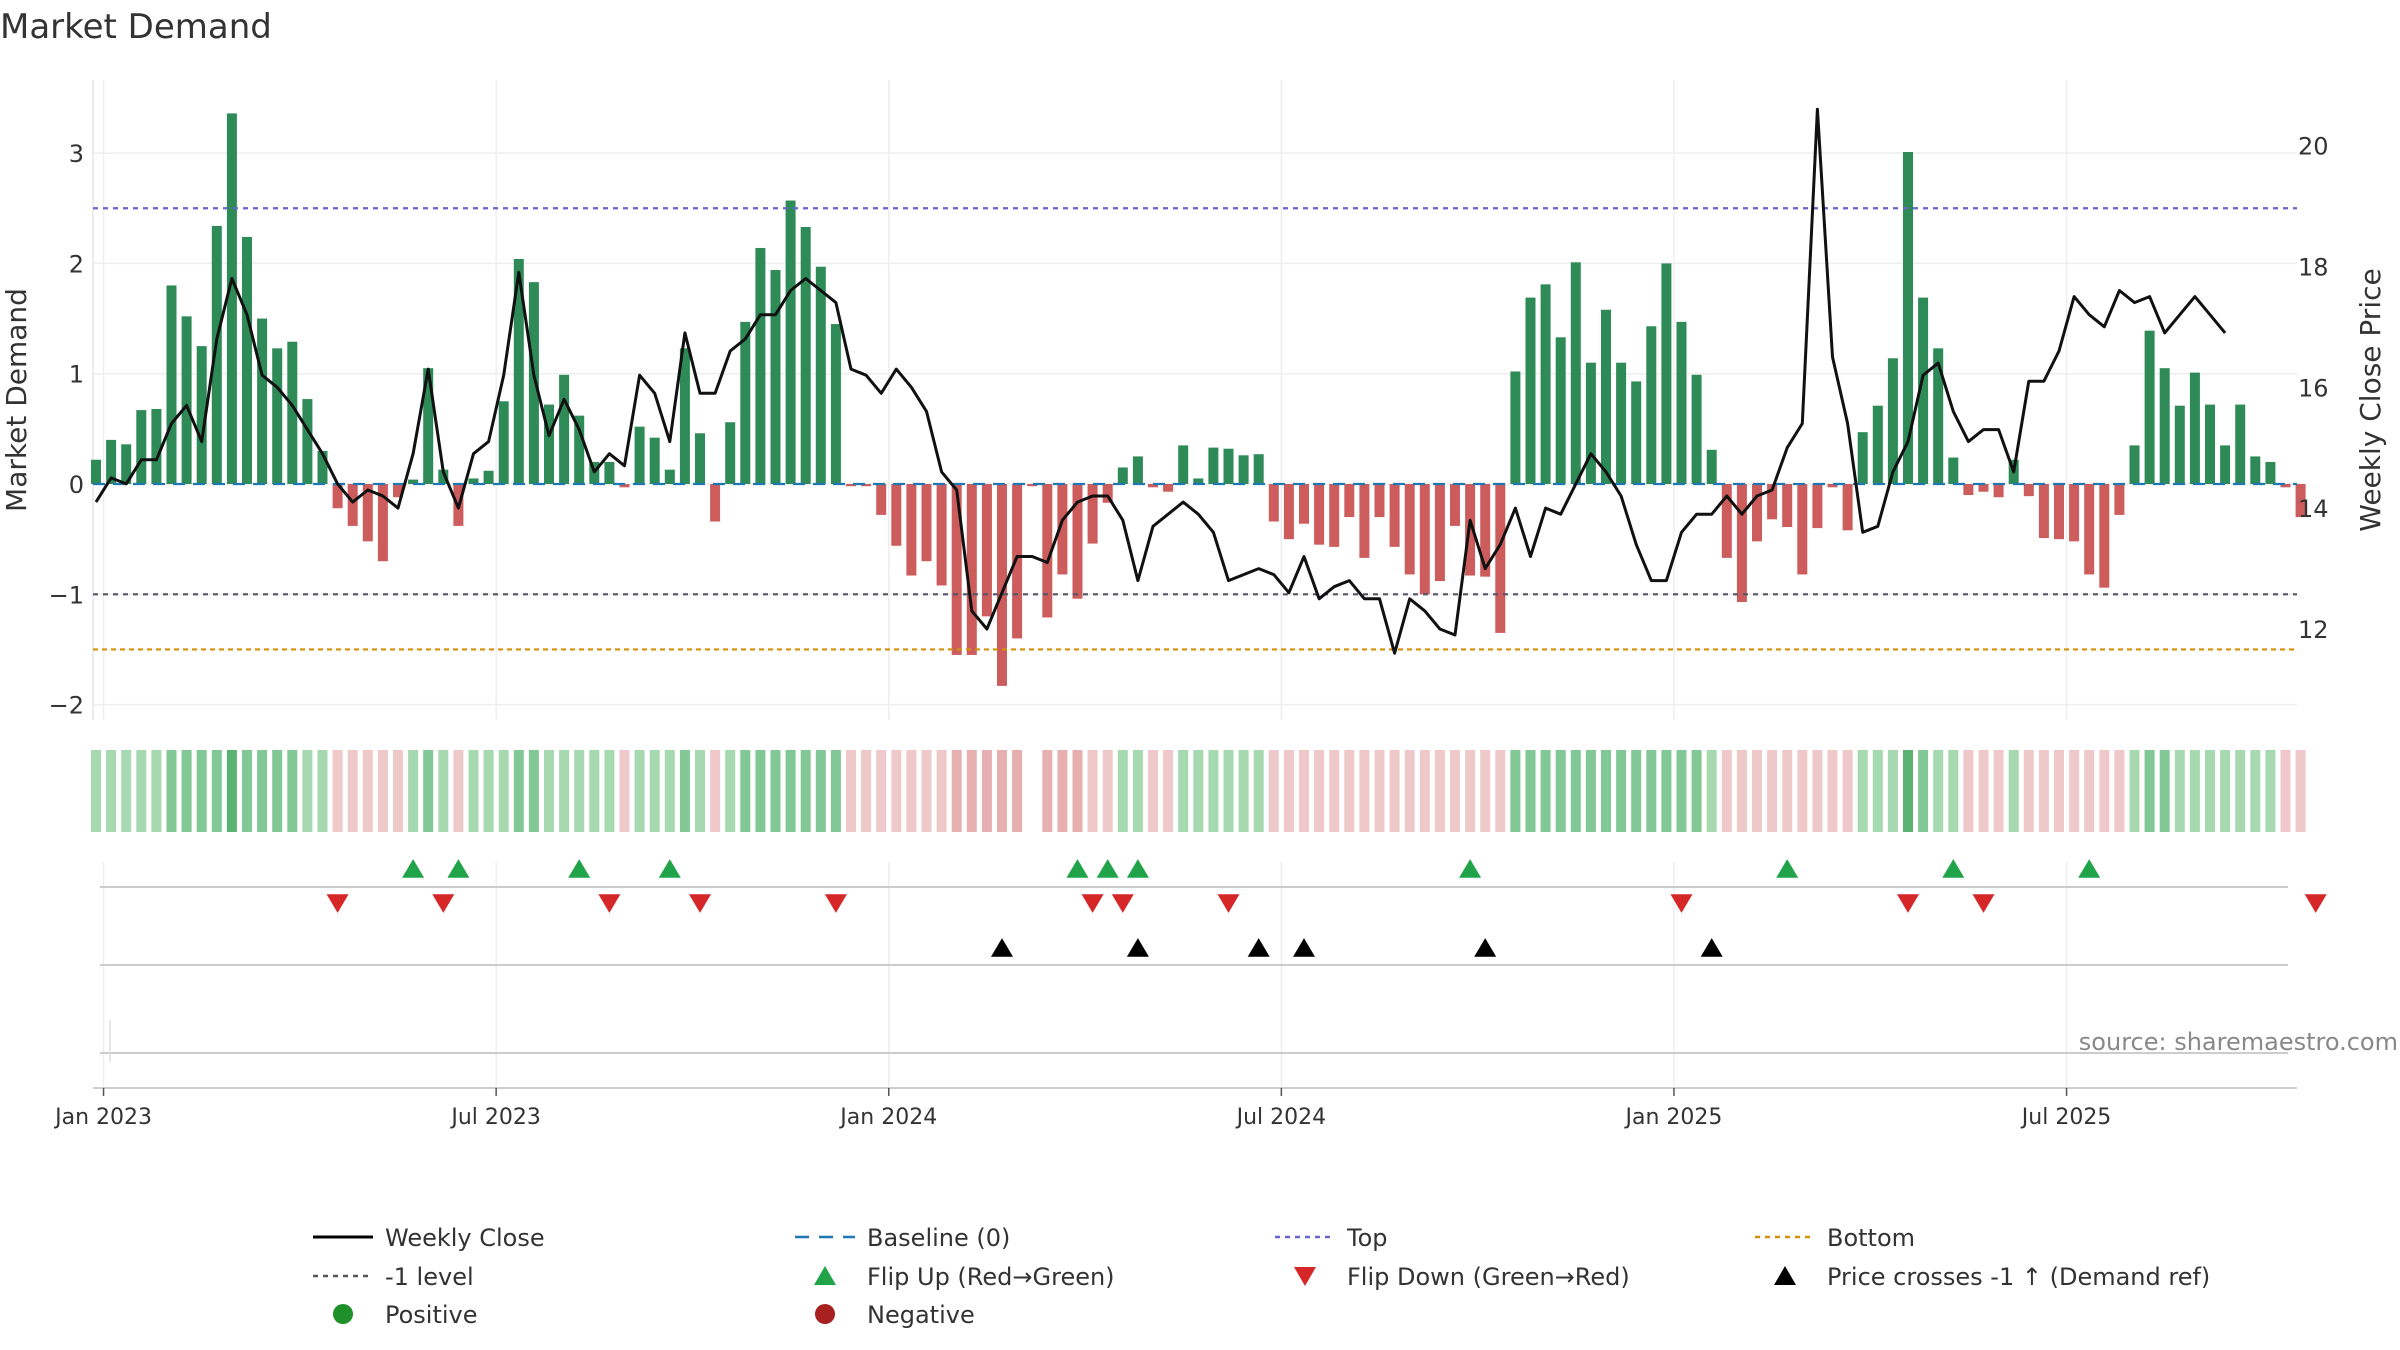 Image resolution: width=2400 pixels, height=1350 pixels. What do you see at coordinates (431, 1315) in the screenshot?
I see `legend-label: Positive` at bounding box center [431, 1315].